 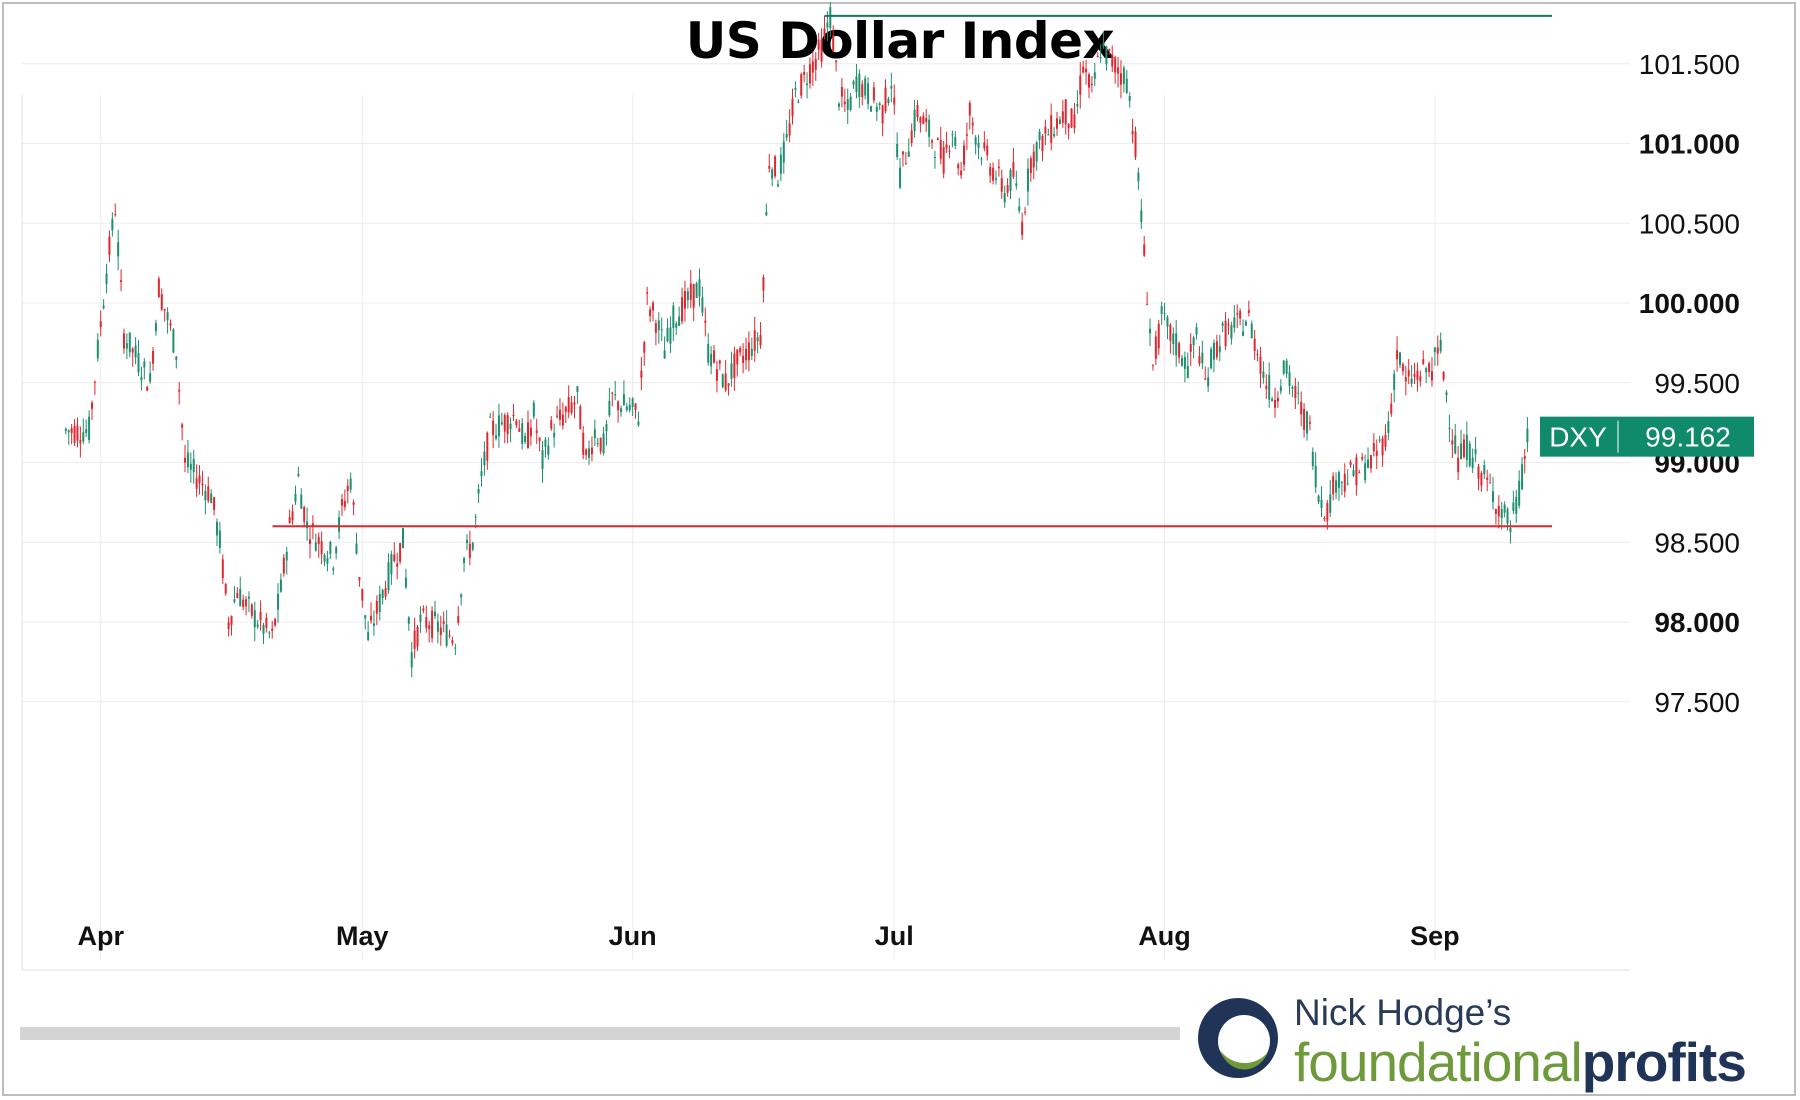 What do you see at coordinates (633, 936) in the screenshot?
I see `x-tick-label: Jun` at bounding box center [633, 936].